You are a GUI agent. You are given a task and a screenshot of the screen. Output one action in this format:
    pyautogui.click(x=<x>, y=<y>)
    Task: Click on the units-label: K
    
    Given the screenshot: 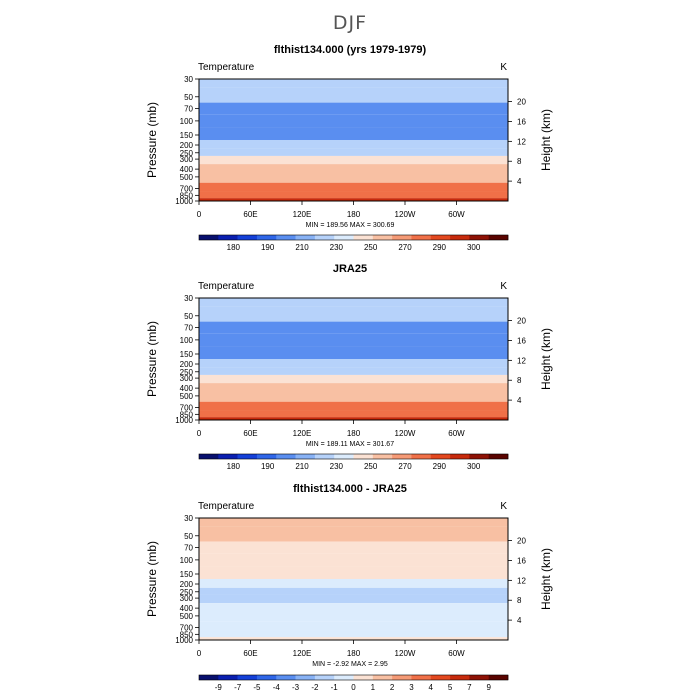 What is the action you would take?
    pyautogui.click(x=503, y=286)
    